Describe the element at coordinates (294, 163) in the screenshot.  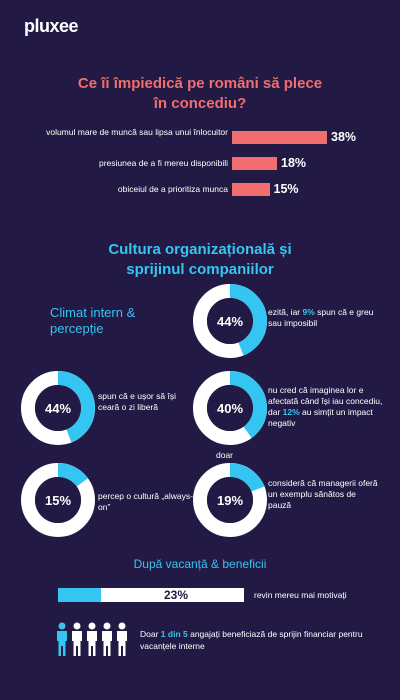
I see `bar-value-label: 18%` at that location.